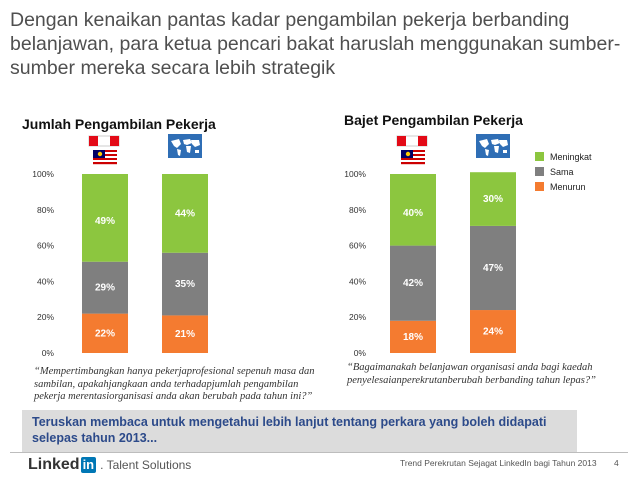 Image resolution: width=638 pixels, height=479 pixels. Describe the element at coordinates (43, 174) in the screenshot. I see `left-ytick-label: 100%` at that location.